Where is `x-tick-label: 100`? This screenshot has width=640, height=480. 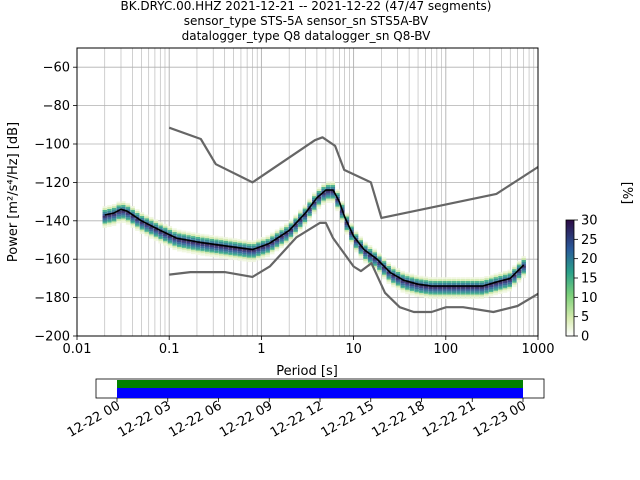
x-tick-label: 100 is located at coordinates (445, 349).